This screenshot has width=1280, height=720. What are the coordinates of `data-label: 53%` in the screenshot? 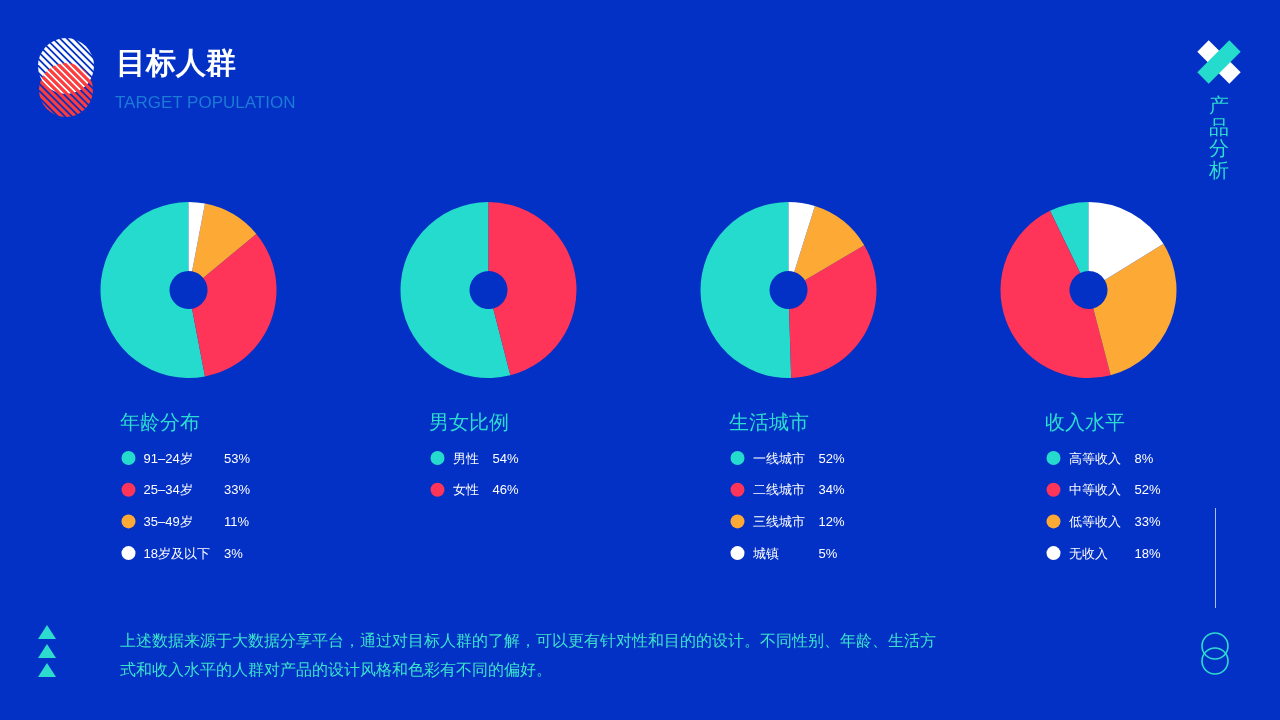 It's located at (237, 458).